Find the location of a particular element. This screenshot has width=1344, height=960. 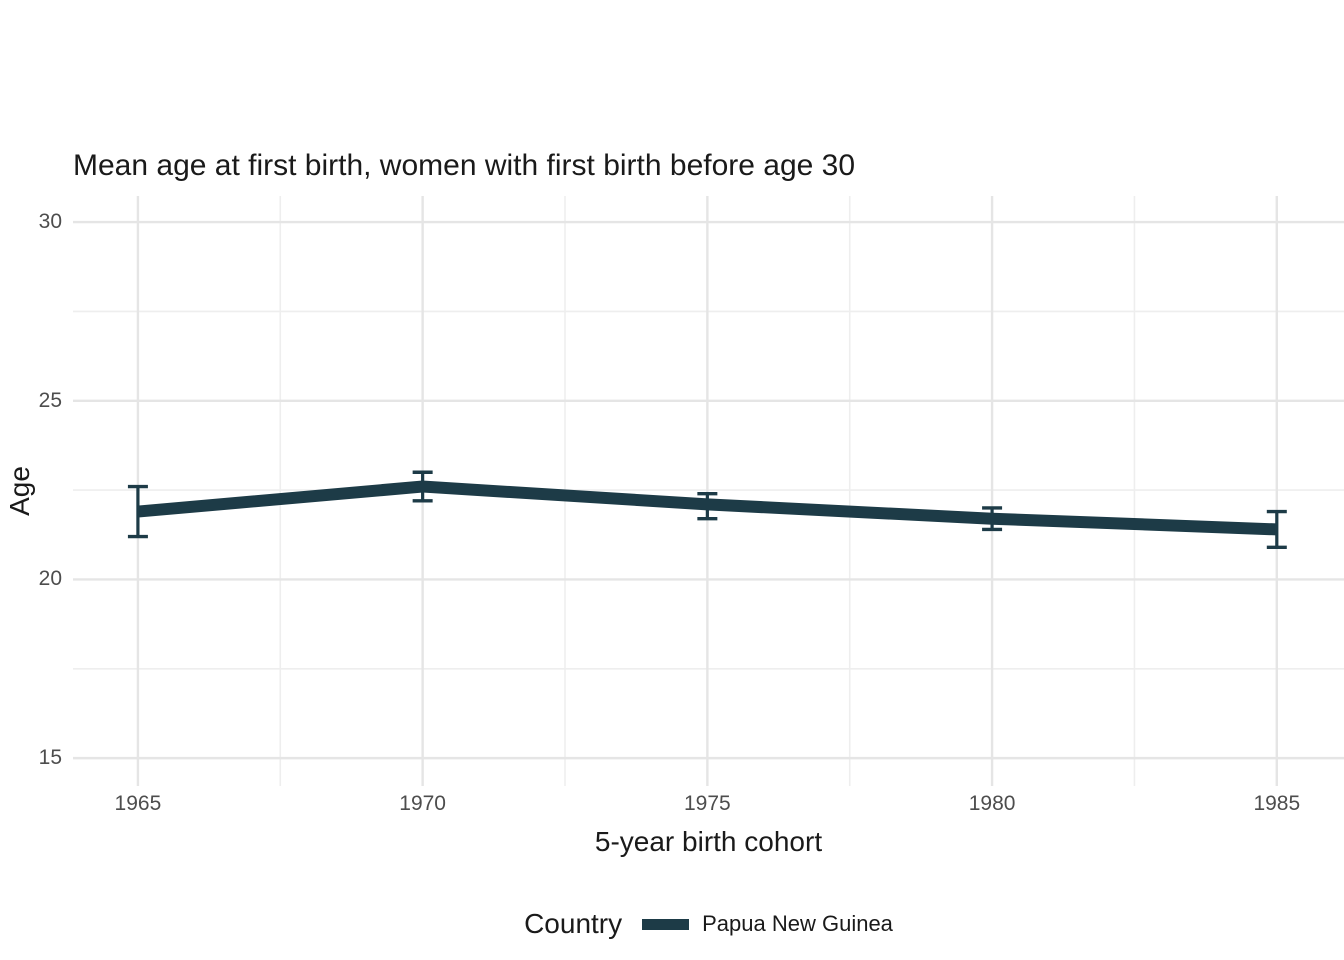

legend-swatch-line is located at coordinates (666, 924).